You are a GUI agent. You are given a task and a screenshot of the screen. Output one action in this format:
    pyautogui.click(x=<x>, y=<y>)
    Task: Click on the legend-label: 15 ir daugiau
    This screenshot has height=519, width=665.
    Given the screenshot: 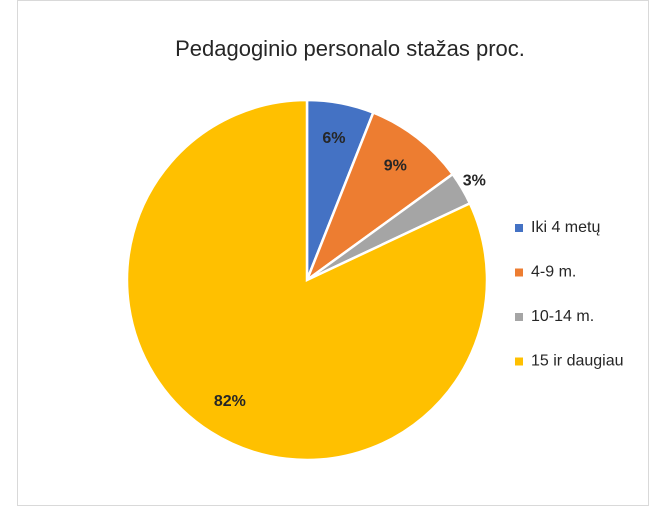 What is the action you would take?
    pyautogui.click(x=577, y=361)
    